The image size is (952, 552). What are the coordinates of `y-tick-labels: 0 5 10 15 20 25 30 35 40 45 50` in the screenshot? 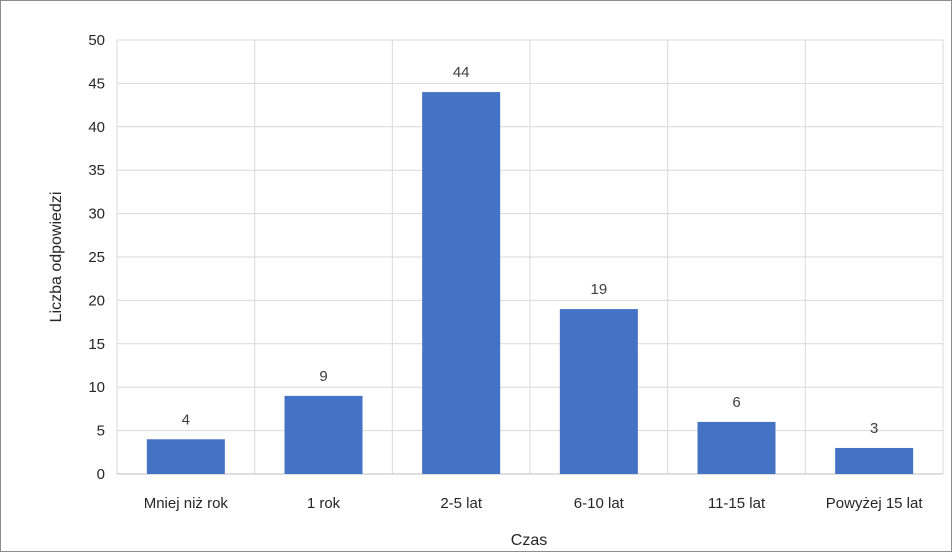 It's located at (96, 257).